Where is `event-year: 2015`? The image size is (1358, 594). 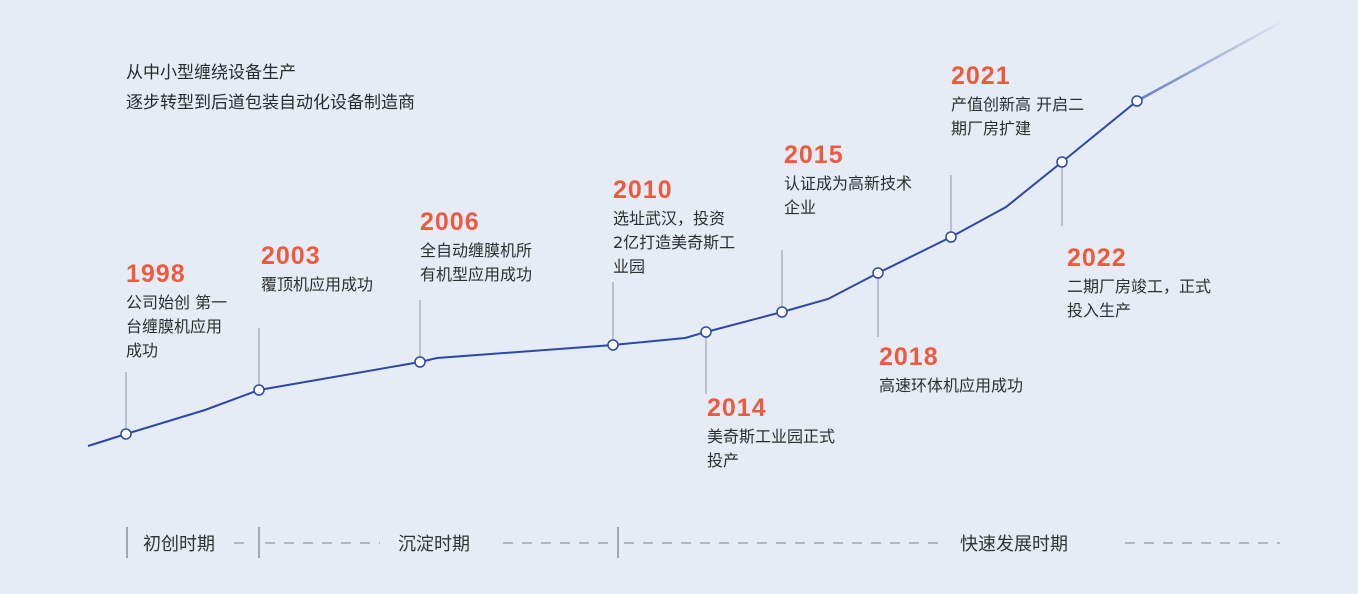 event-year: 2015 is located at coordinates (814, 155).